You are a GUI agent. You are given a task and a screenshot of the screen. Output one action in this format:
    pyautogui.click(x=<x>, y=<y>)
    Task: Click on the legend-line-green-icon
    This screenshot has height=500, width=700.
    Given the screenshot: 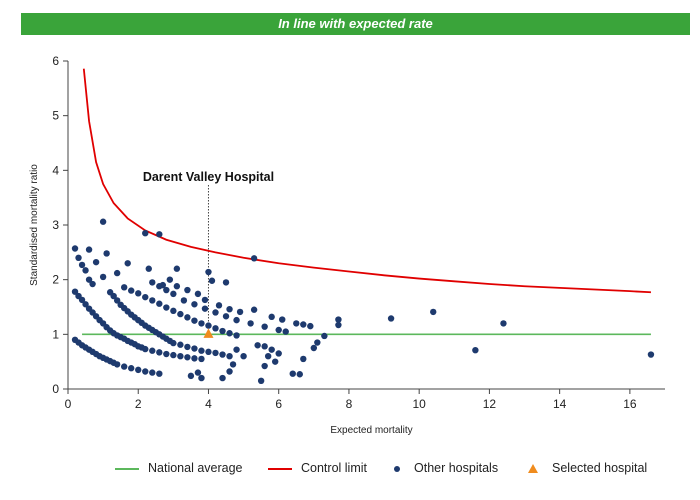 What is the action you would take?
    pyautogui.click(x=127, y=468)
    